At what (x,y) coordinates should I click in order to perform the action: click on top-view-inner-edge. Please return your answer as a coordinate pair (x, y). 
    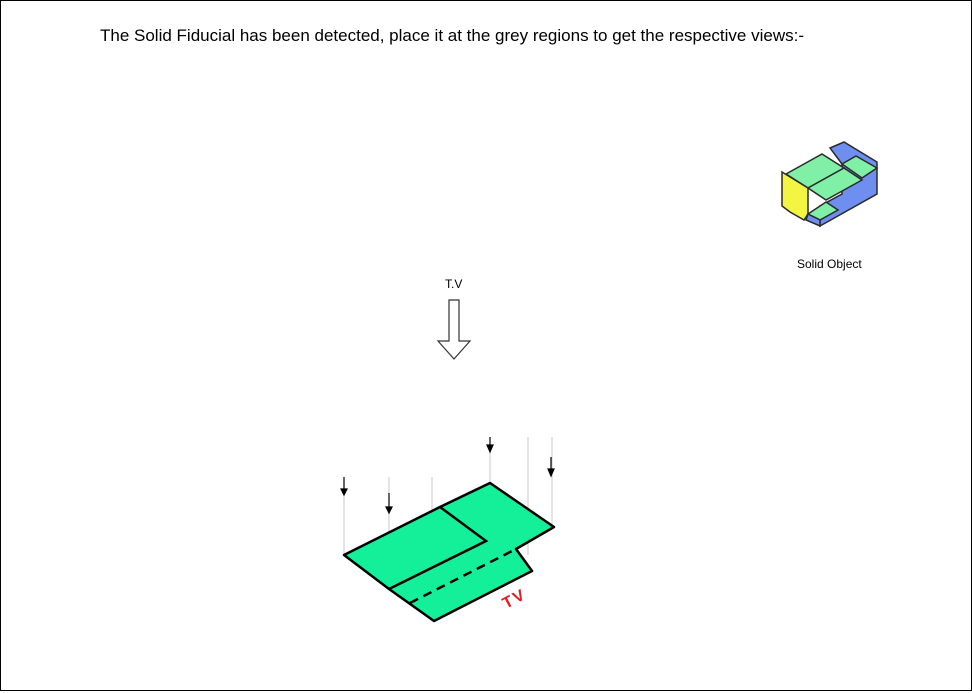
    Looking at the image, I should click on (438, 548).